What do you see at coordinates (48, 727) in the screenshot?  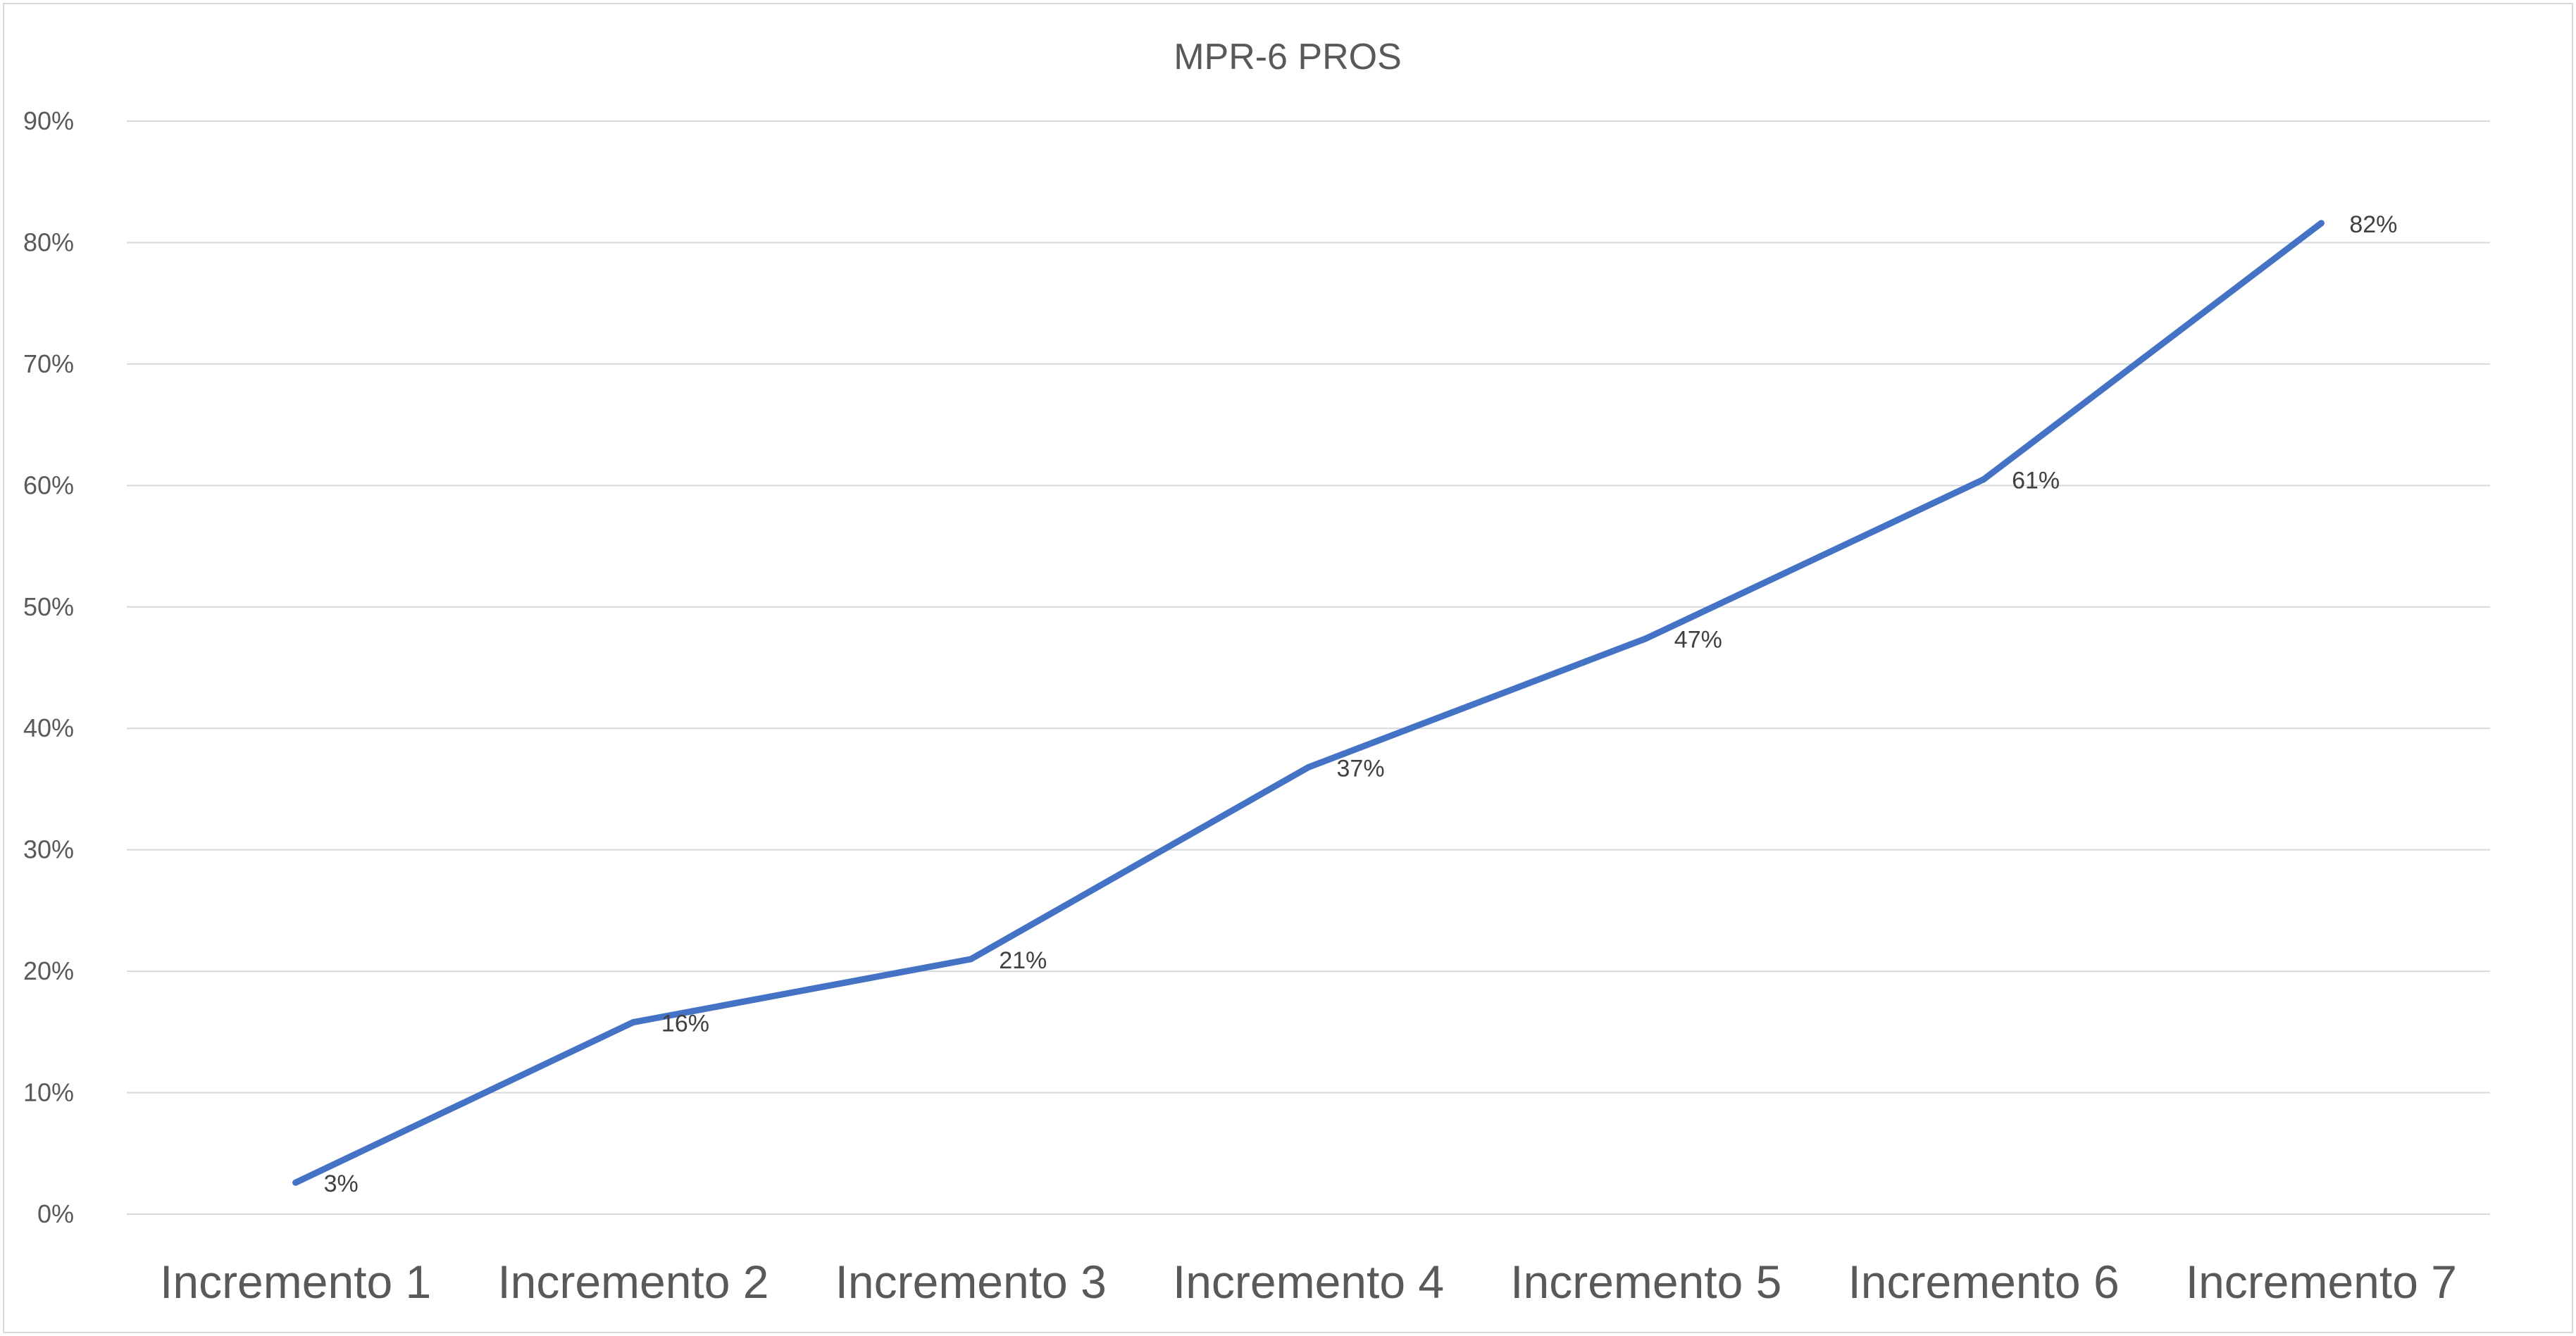 I see `y-tick-label: 40%` at bounding box center [48, 727].